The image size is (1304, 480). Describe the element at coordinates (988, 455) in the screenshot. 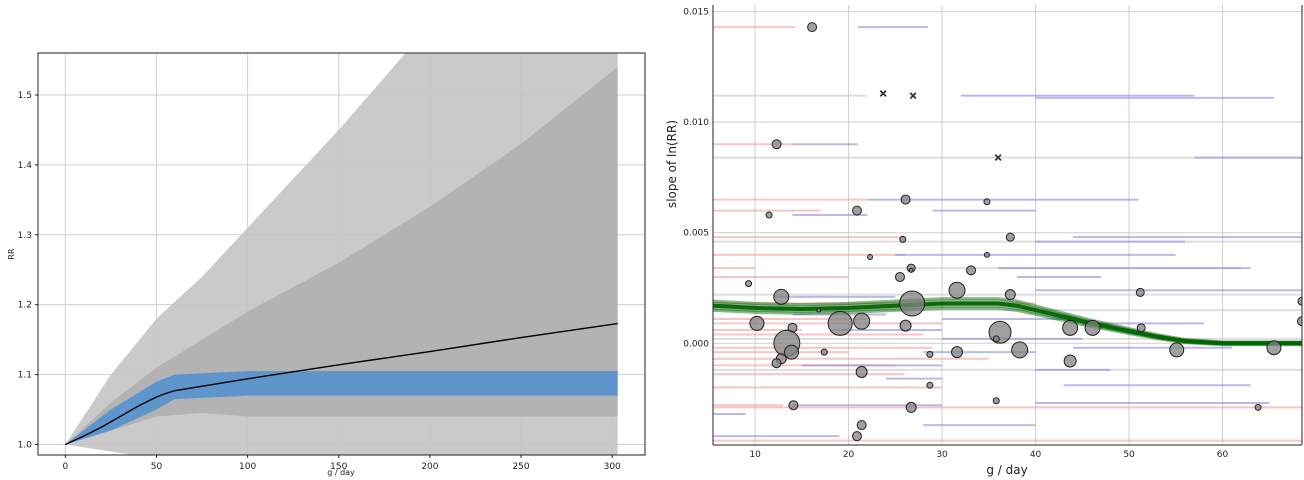

I see `right-xticks: 10 20 30 40 50 60` at that location.